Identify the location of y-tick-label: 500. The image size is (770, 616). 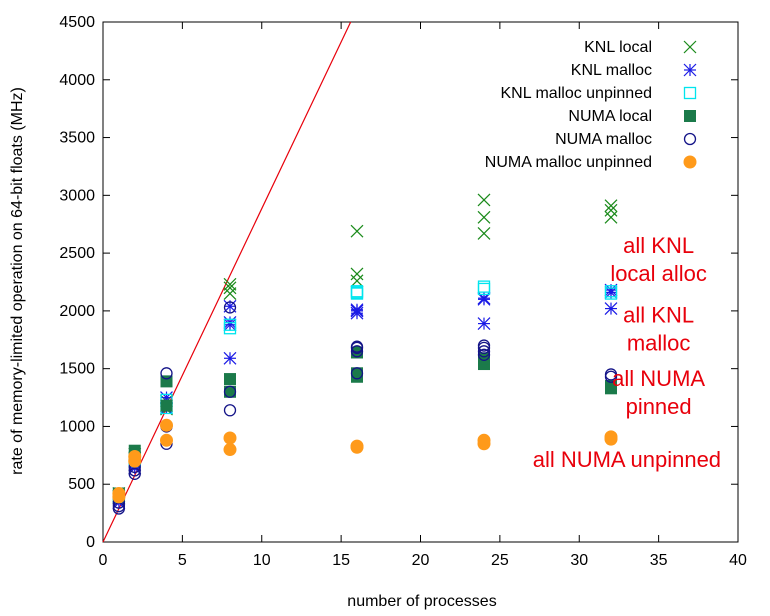
(81, 484).